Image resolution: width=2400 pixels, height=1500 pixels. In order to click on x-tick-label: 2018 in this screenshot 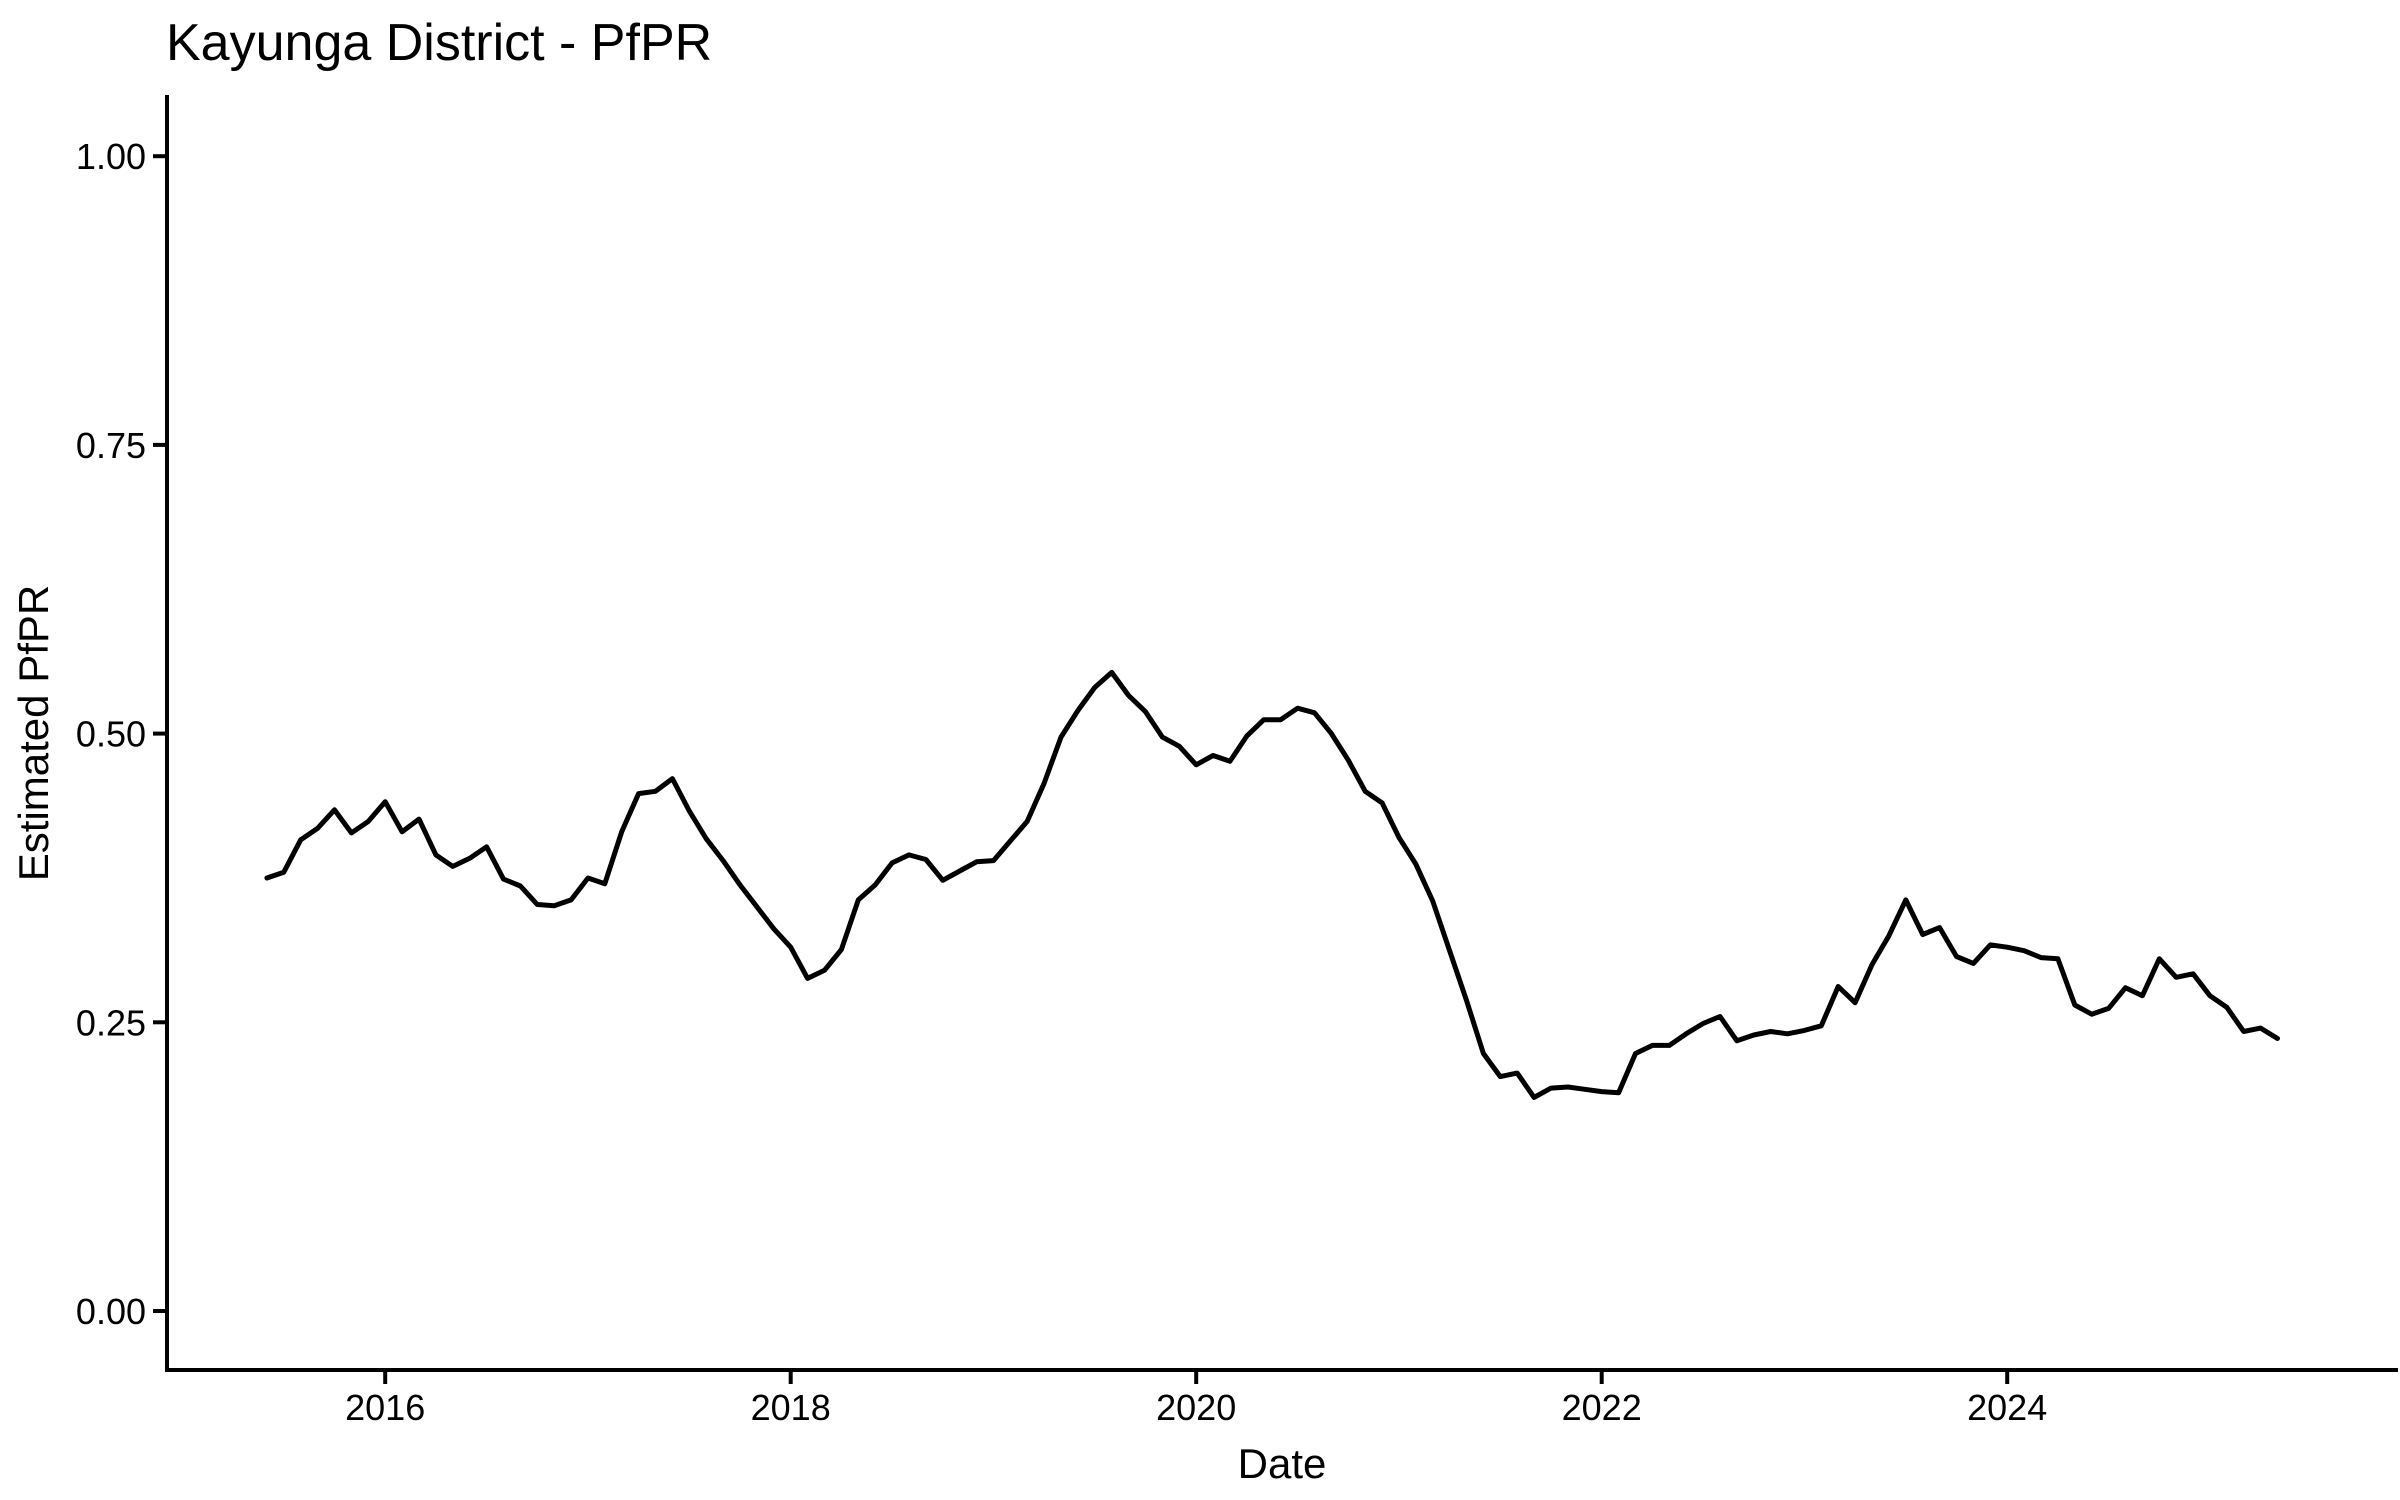, I will do `click(791, 1407)`.